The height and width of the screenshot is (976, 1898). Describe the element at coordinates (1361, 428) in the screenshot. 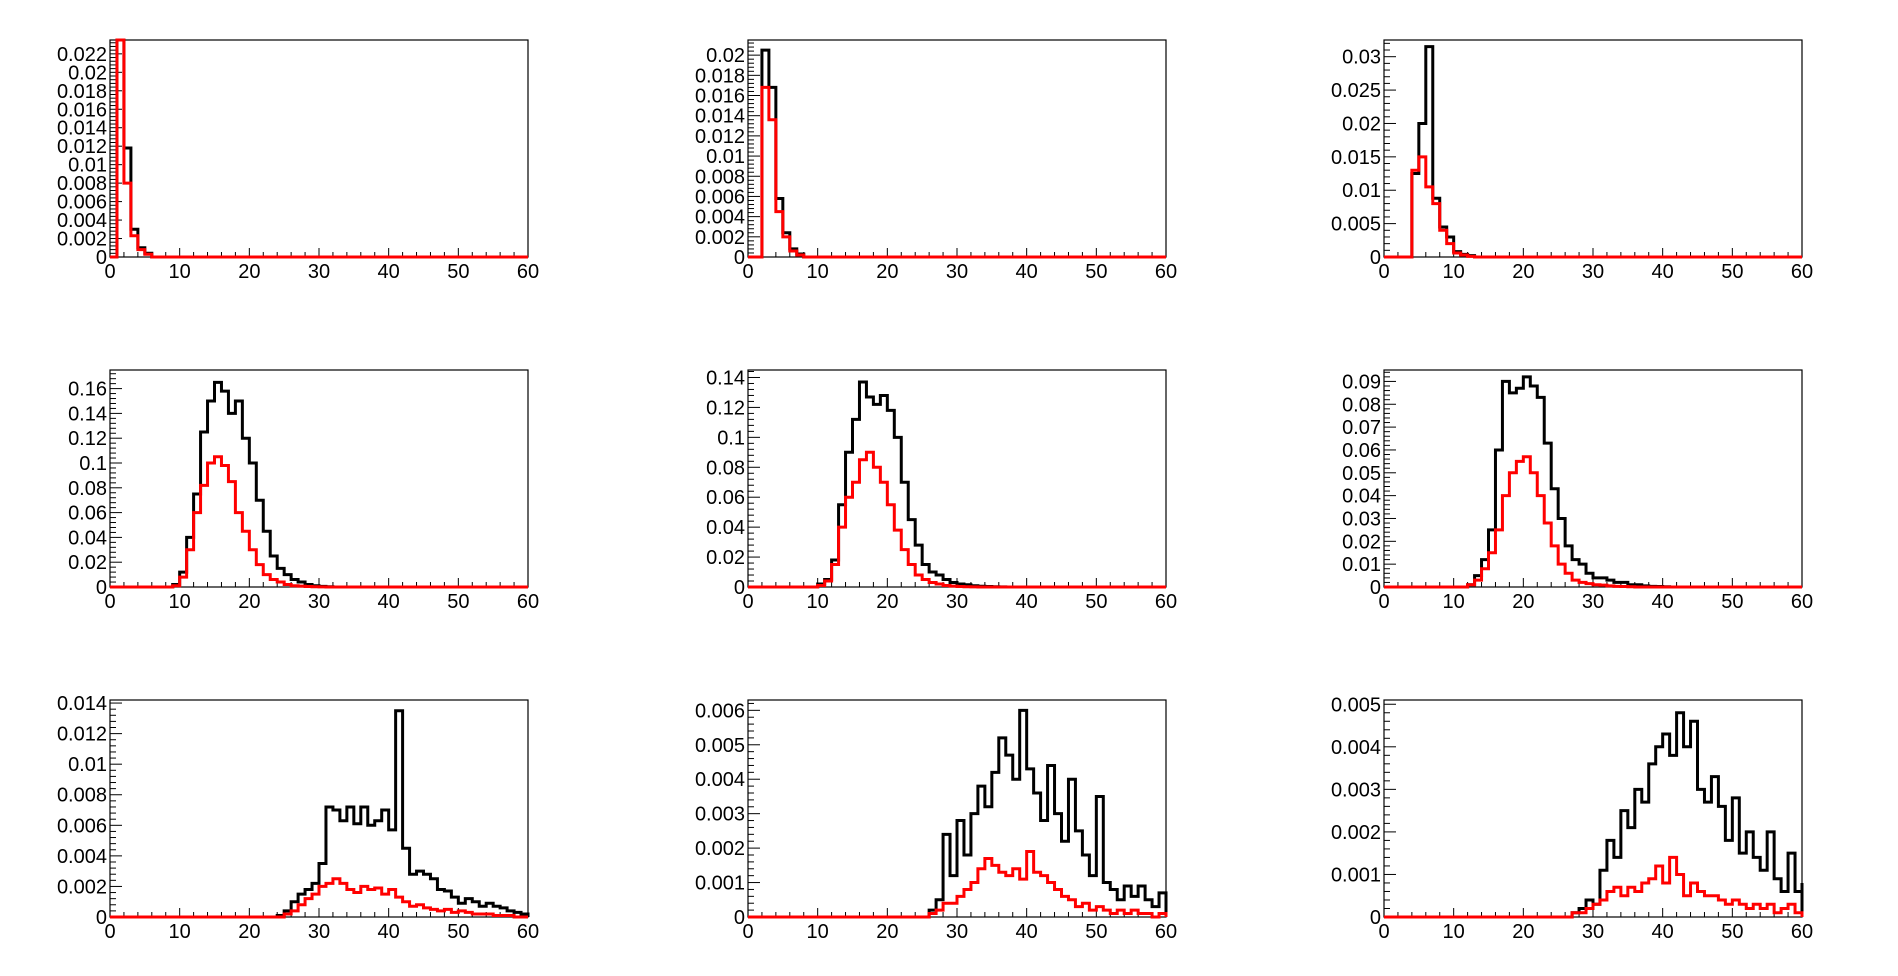

I see `y-tick-label: 0.07` at that location.